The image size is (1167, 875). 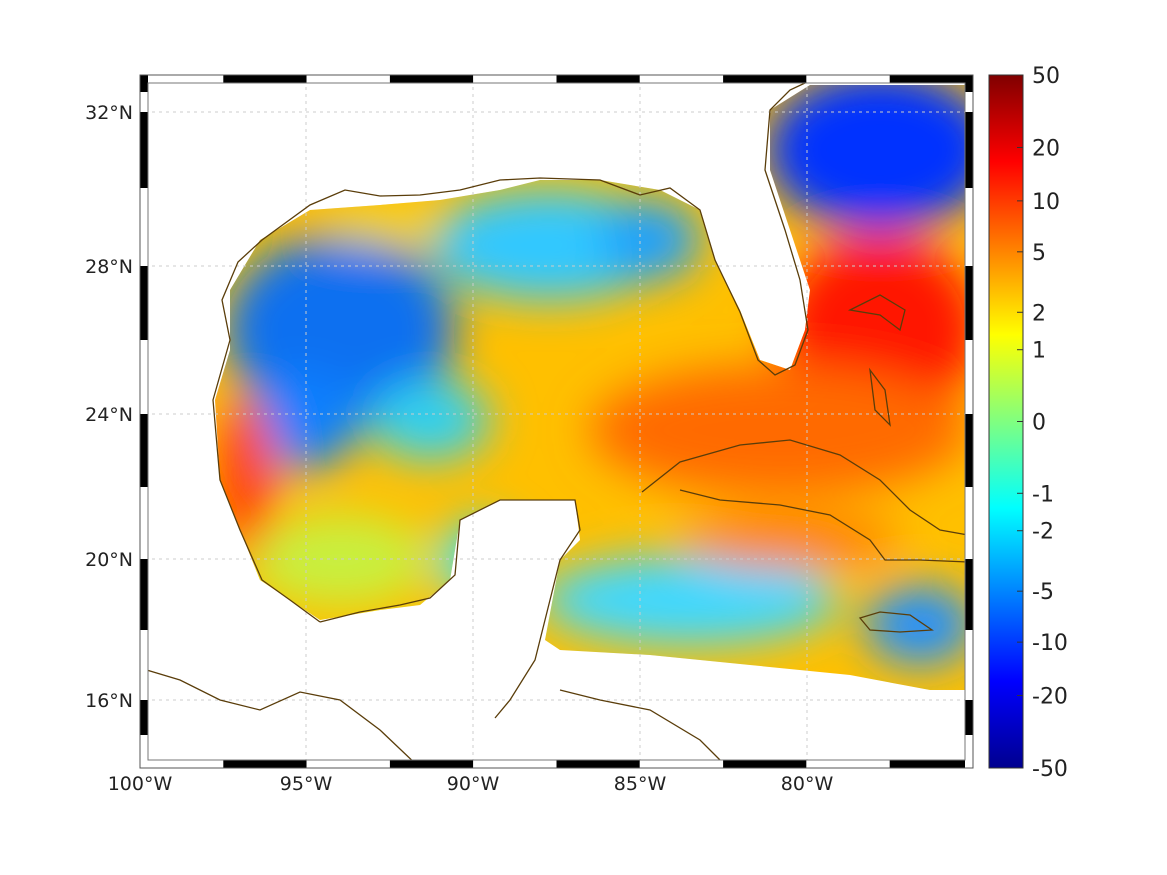 What do you see at coordinates (640, 784) in the screenshot?
I see `lon-tick: 85°W` at bounding box center [640, 784].